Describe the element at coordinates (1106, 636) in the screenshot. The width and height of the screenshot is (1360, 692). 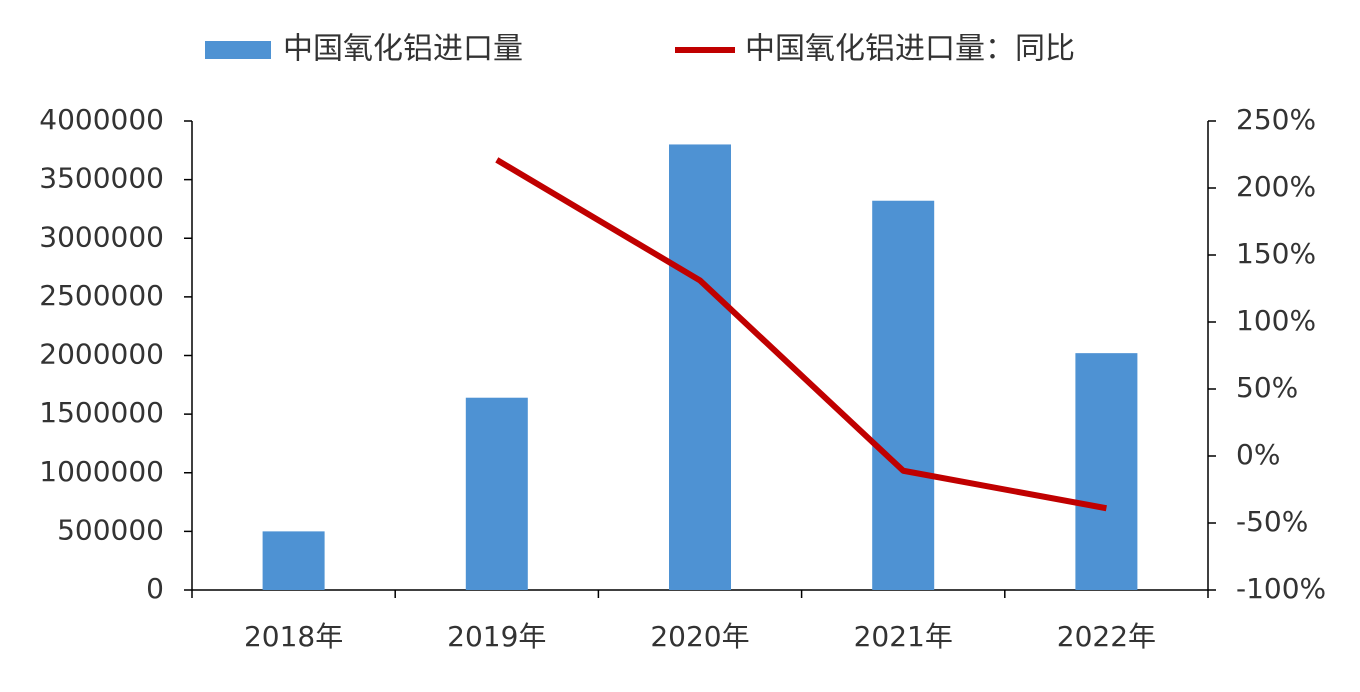
I see `x-tick-label: 2022年` at that location.